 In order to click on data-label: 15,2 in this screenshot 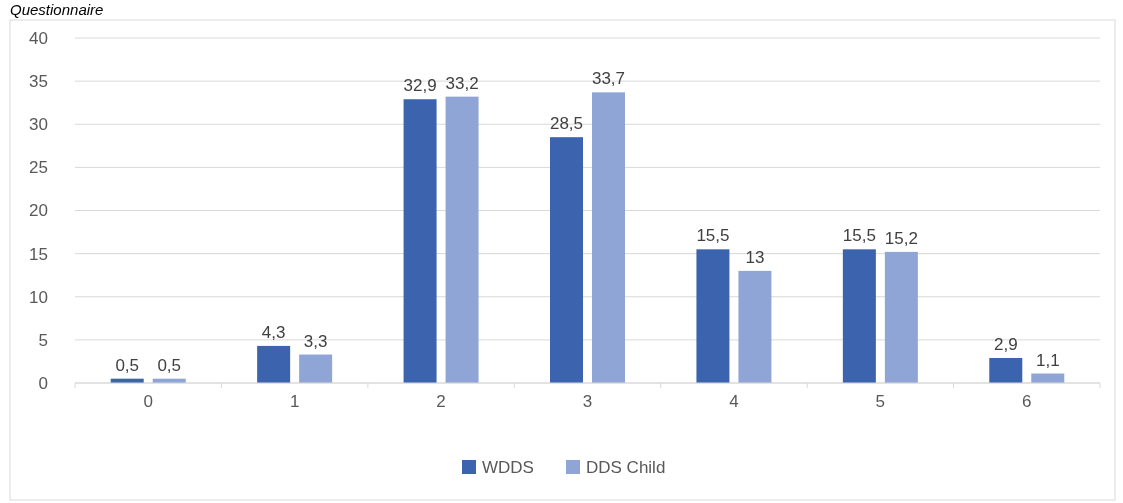, I will do `click(901, 238)`.